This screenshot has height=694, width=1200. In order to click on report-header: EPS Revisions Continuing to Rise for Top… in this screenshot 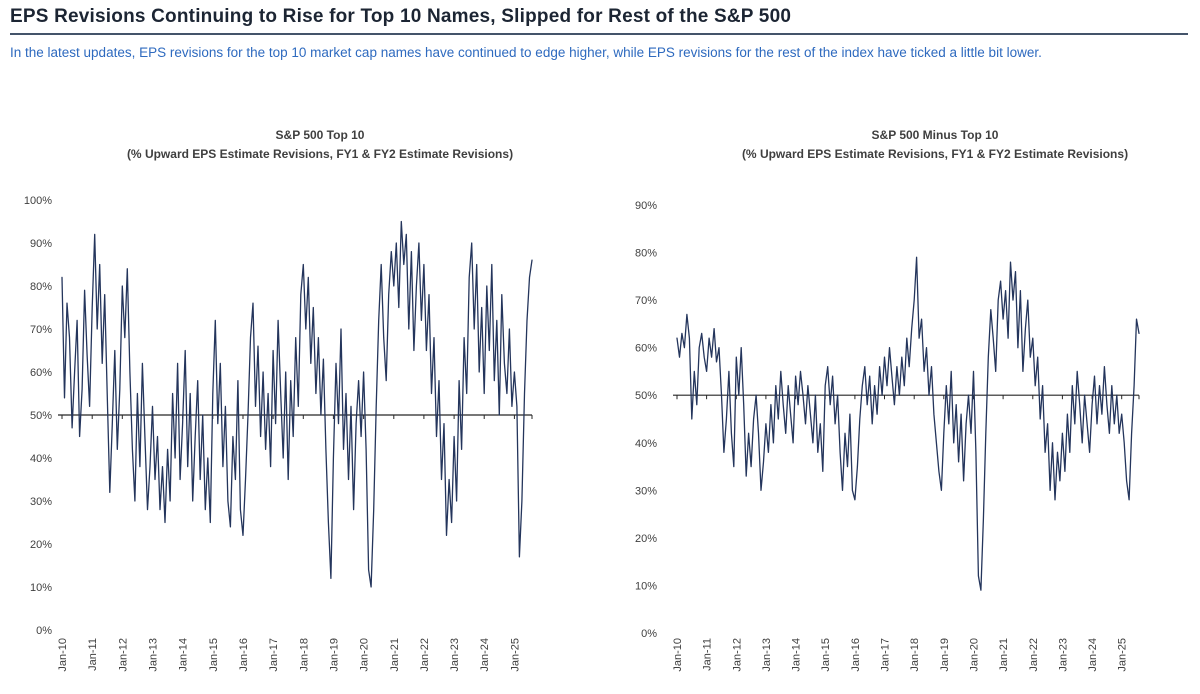, I will do `click(600, 35)`.